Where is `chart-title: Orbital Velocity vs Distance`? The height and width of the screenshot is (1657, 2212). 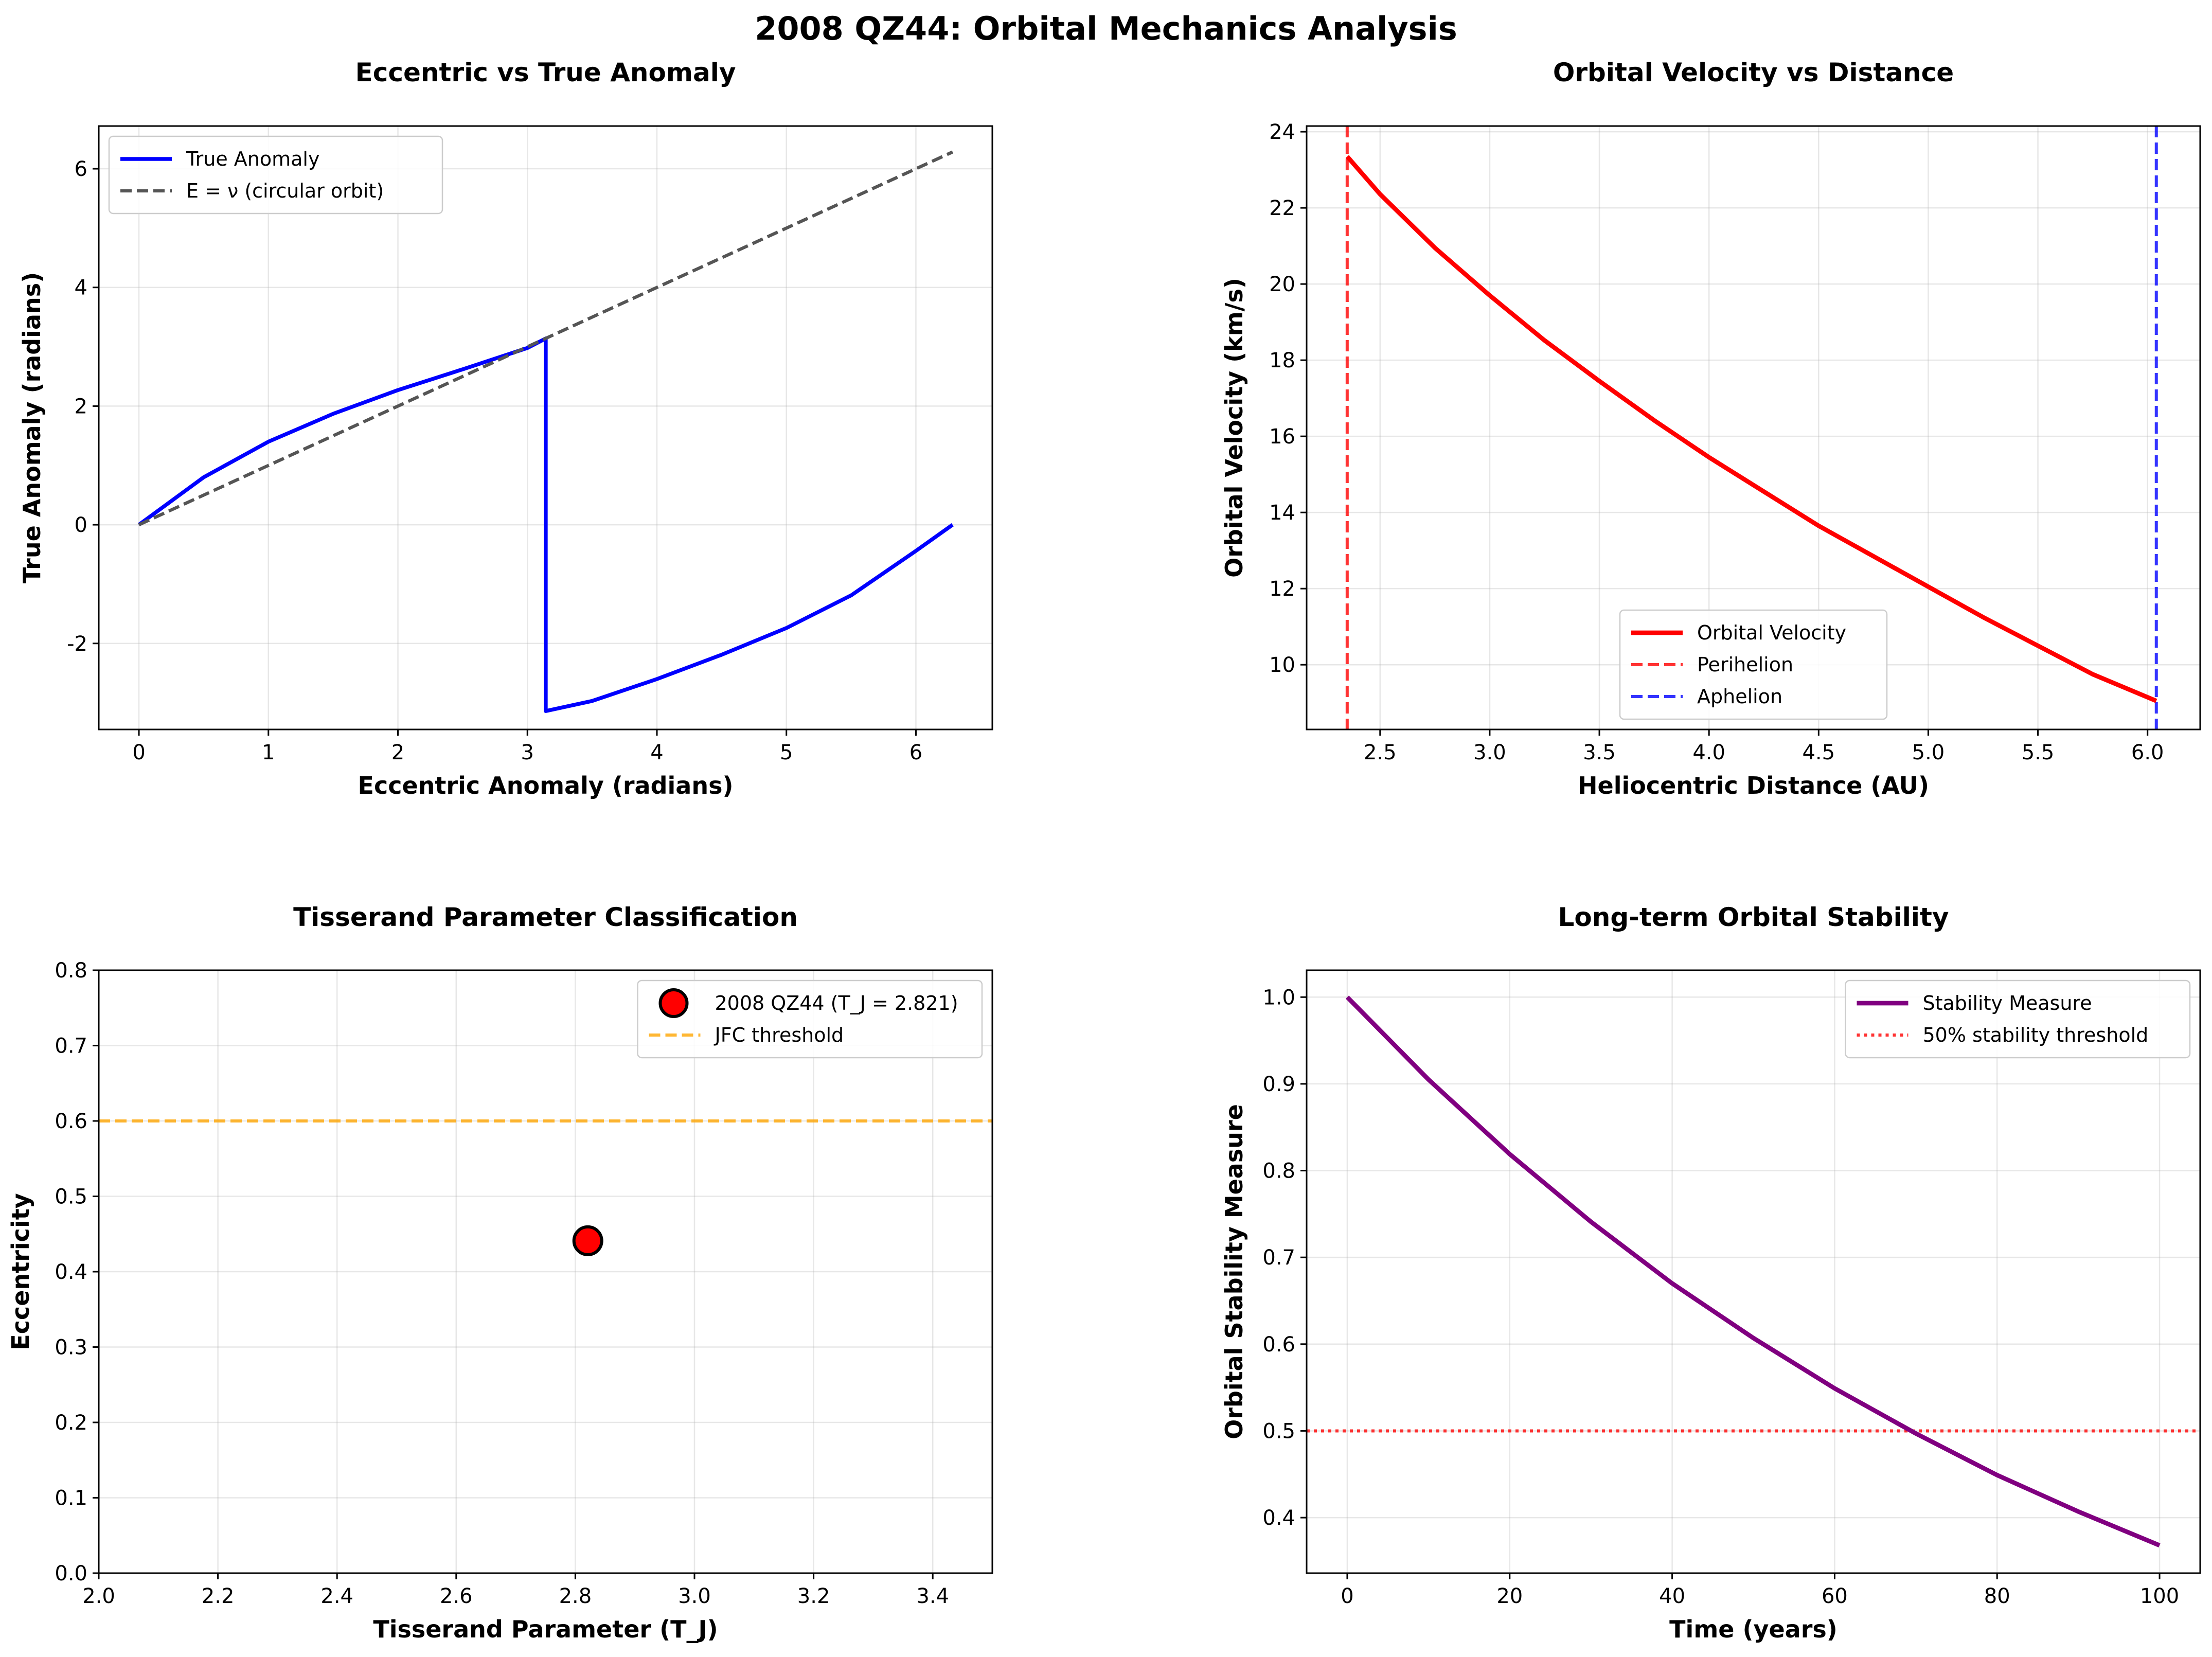
chart-title: Orbital Velocity vs Distance is located at coordinates (1753, 72).